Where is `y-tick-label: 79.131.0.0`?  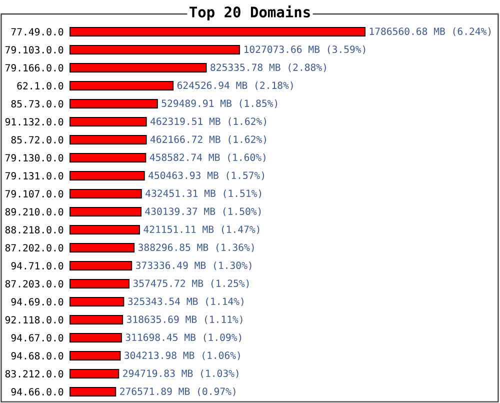 y-tick-label: 79.131.0.0 is located at coordinates (34, 176).